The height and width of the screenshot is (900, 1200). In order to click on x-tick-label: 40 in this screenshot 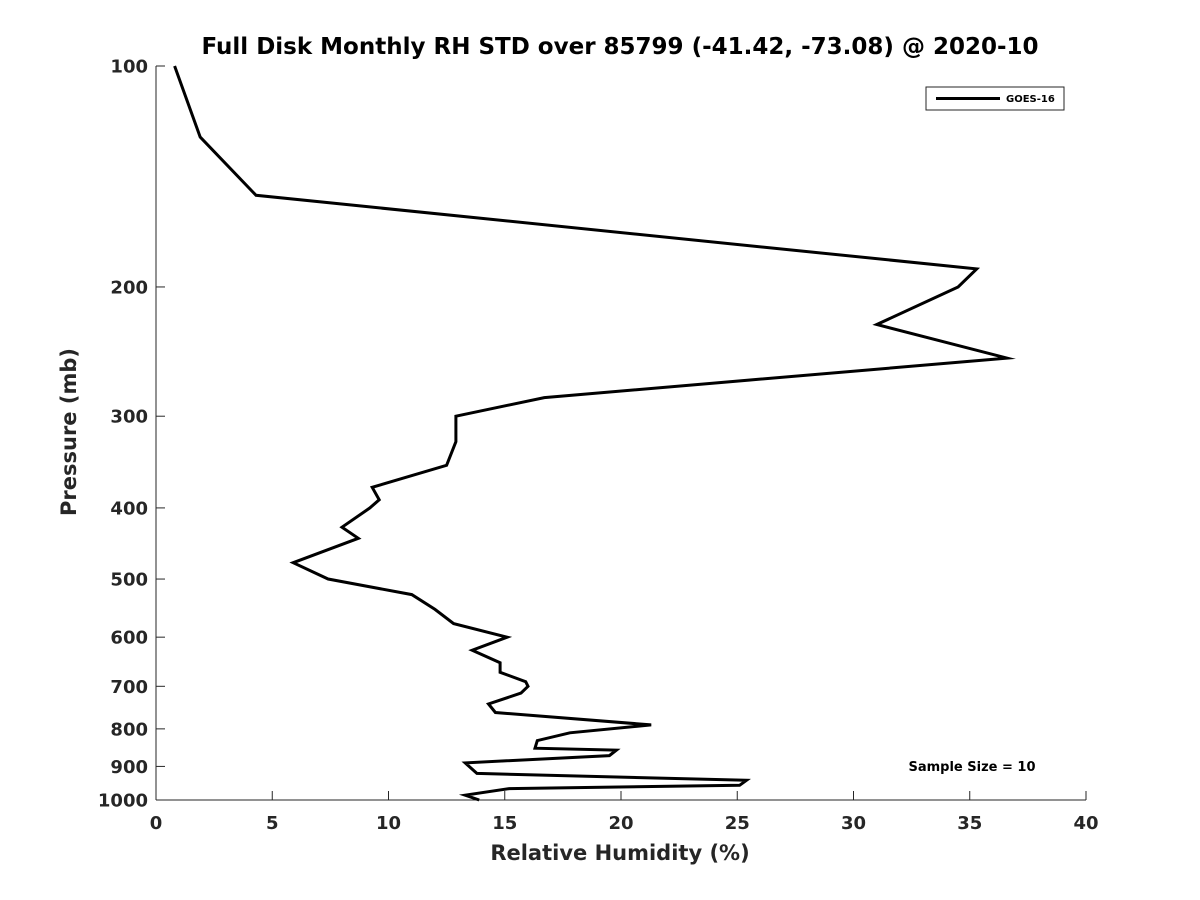, I will do `click(1085, 823)`.